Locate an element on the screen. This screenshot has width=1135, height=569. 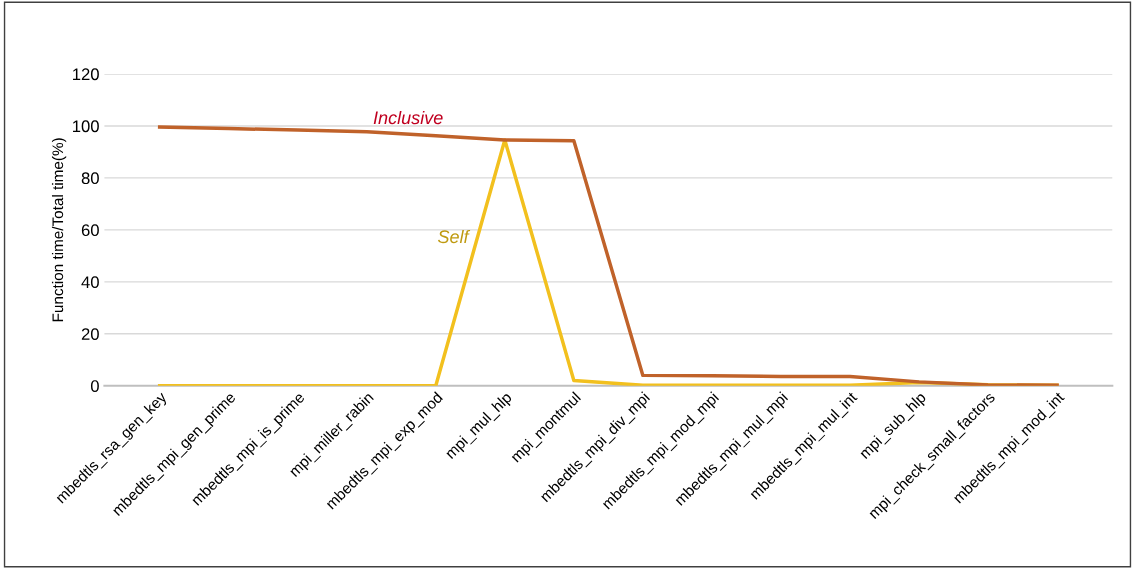
y-tick-label: 20 is located at coordinates (90, 334).